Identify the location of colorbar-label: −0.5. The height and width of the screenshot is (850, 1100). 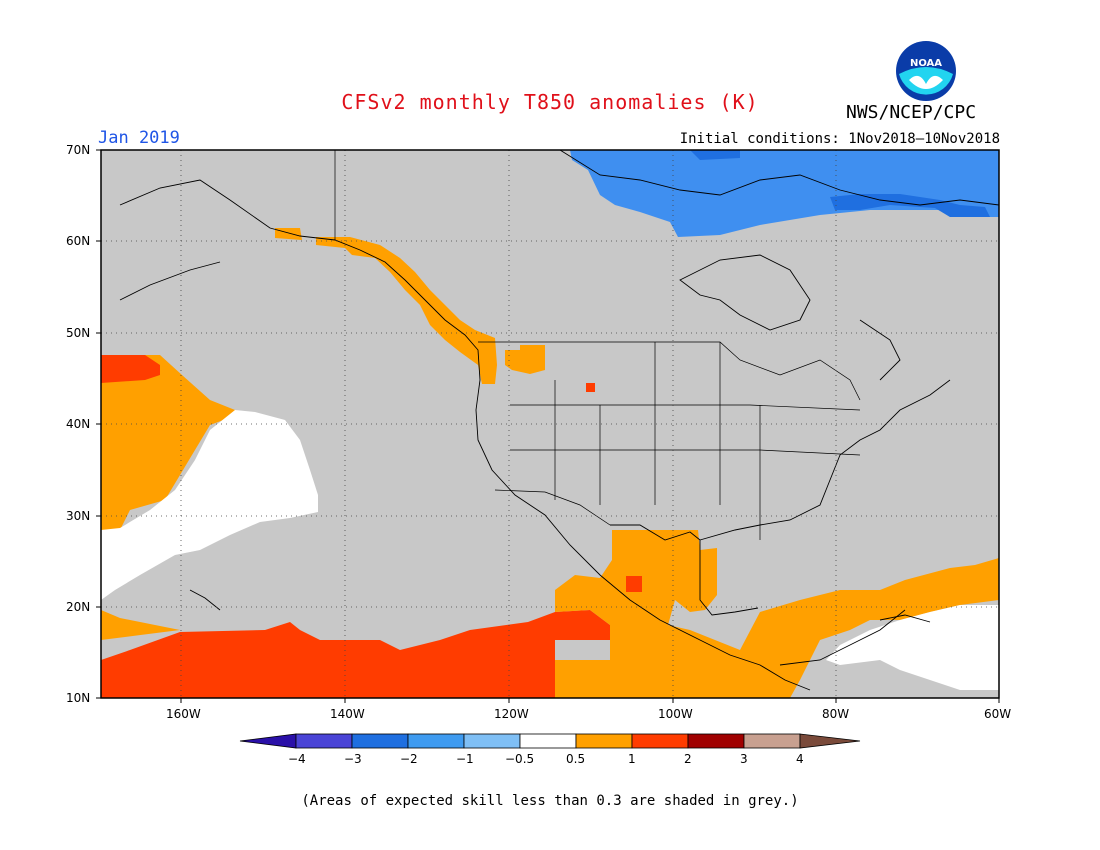
(520, 759).